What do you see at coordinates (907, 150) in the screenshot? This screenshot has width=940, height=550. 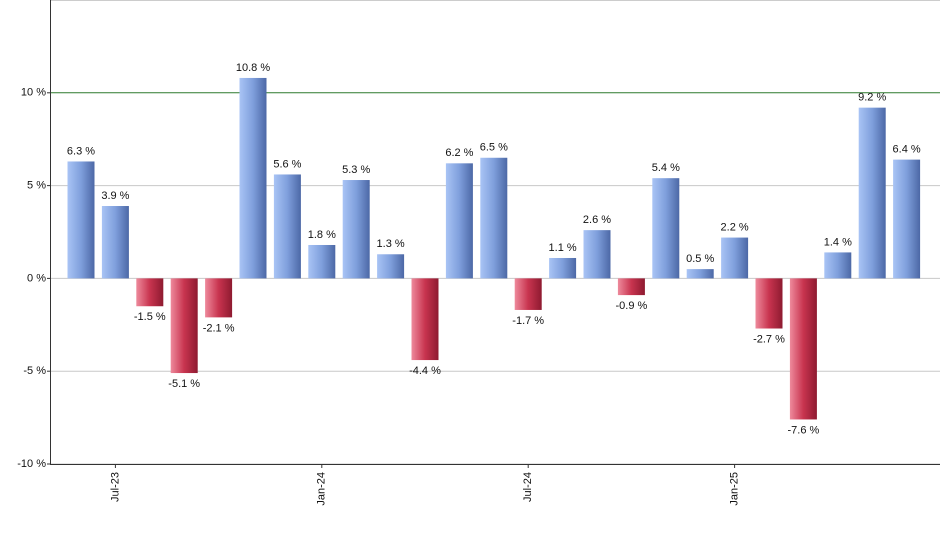 I see `data-label: 6.4 %` at bounding box center [907, 150].